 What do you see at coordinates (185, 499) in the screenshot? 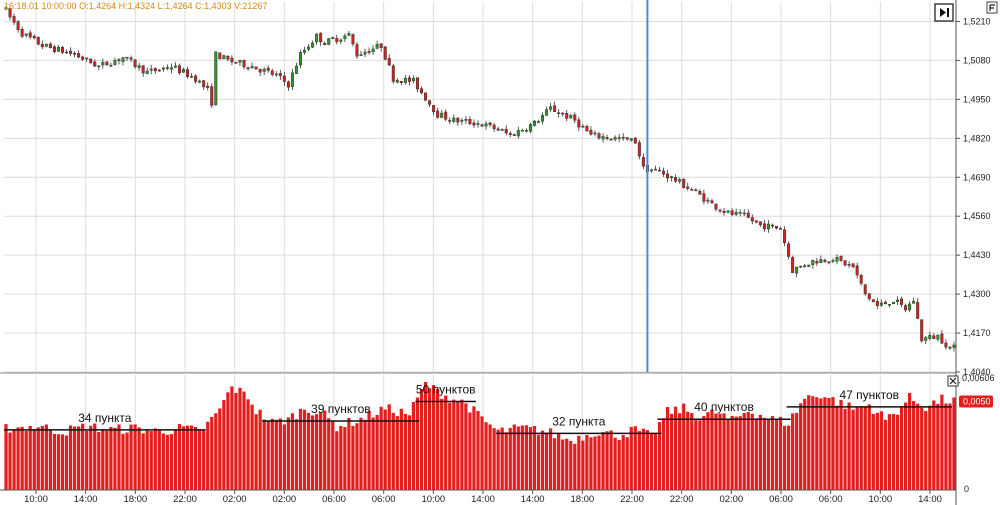
I see `time-tick-label: 22:00` at bounding box center [185, 499].